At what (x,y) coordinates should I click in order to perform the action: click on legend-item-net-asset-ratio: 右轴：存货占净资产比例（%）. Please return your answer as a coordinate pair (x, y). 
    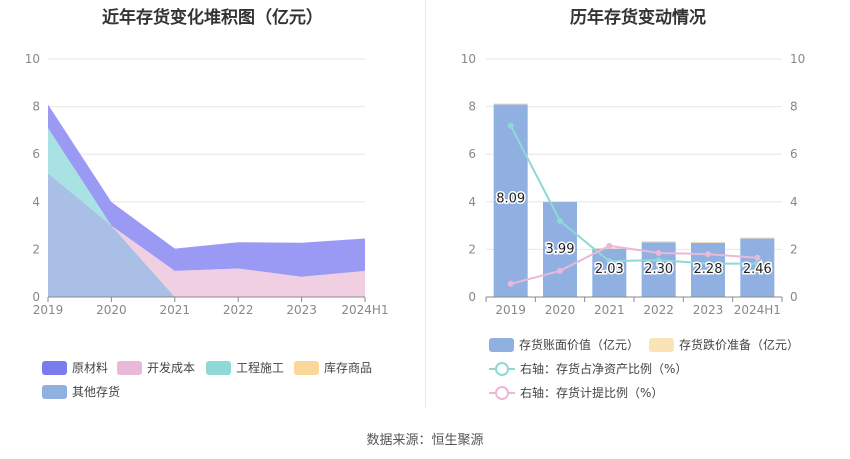
    Looking at the image, I should click on (588, 368).